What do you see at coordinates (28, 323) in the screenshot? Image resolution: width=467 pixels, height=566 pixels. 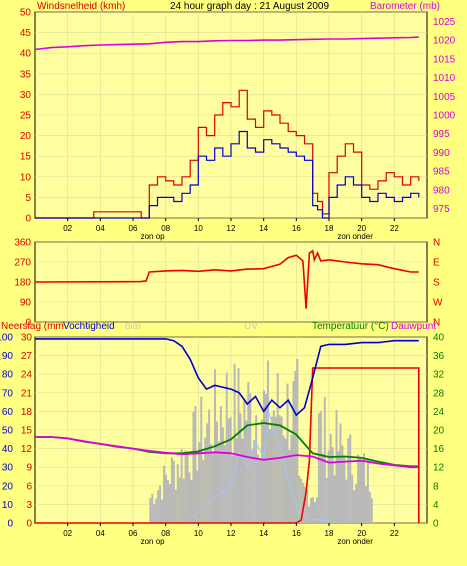 I see `dir-y-tick-label: 0` at bounding box center [28, 323].